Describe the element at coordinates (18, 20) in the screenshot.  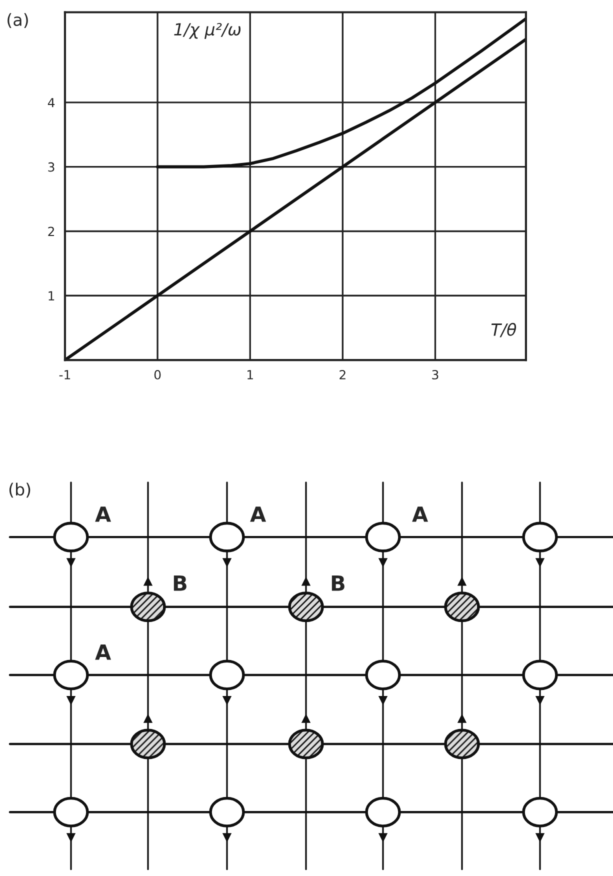
I see `text: (a)` at that location.